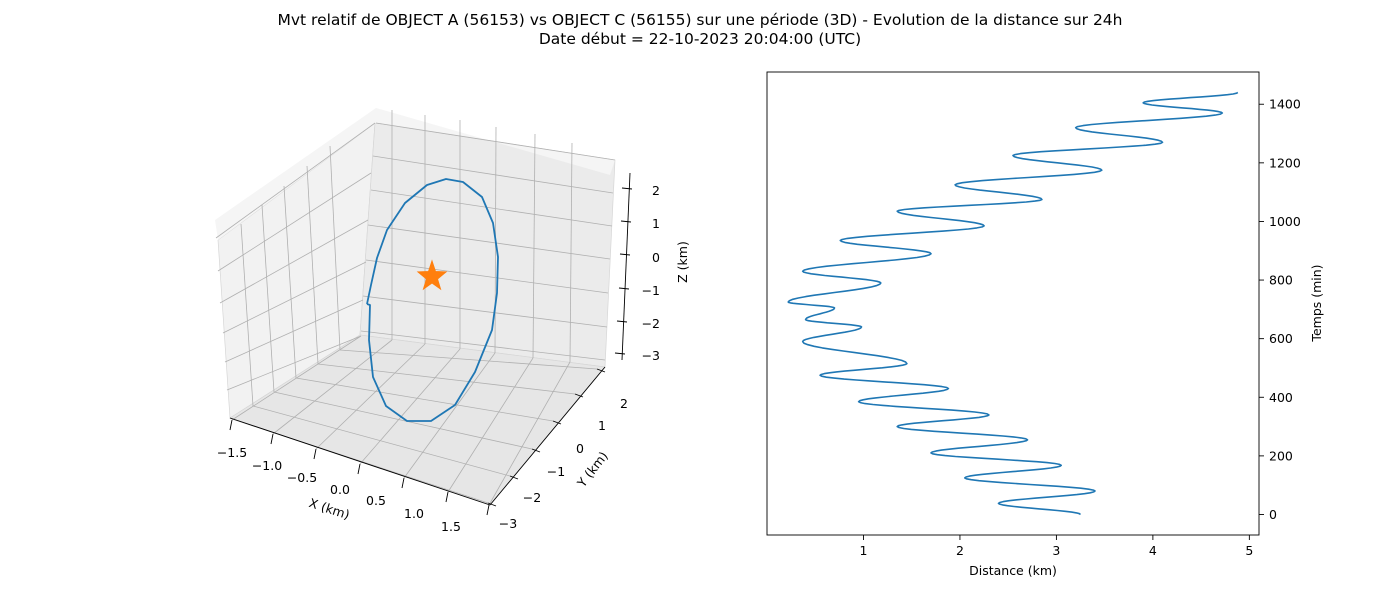  I want to click on x-tick-label: −0.5, so click(302, 477).